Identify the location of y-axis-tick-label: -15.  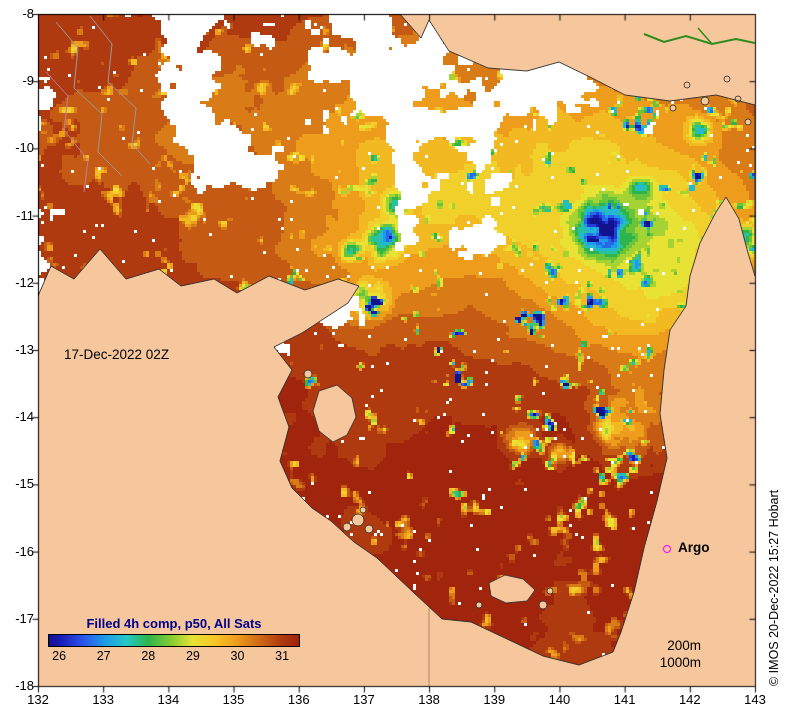
(24, 484).